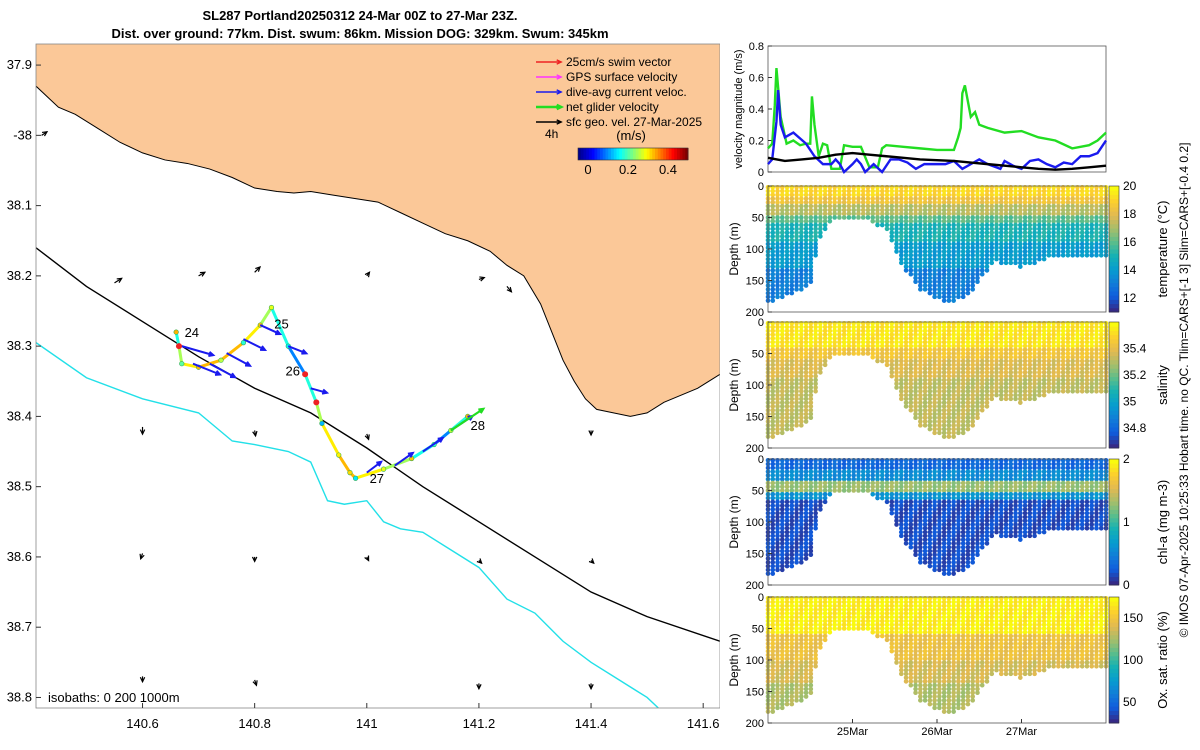  What do you see at coordinates (248, 364) in the screenshot?
I see `current-vector-3-head` at bounding box center [248, 364].